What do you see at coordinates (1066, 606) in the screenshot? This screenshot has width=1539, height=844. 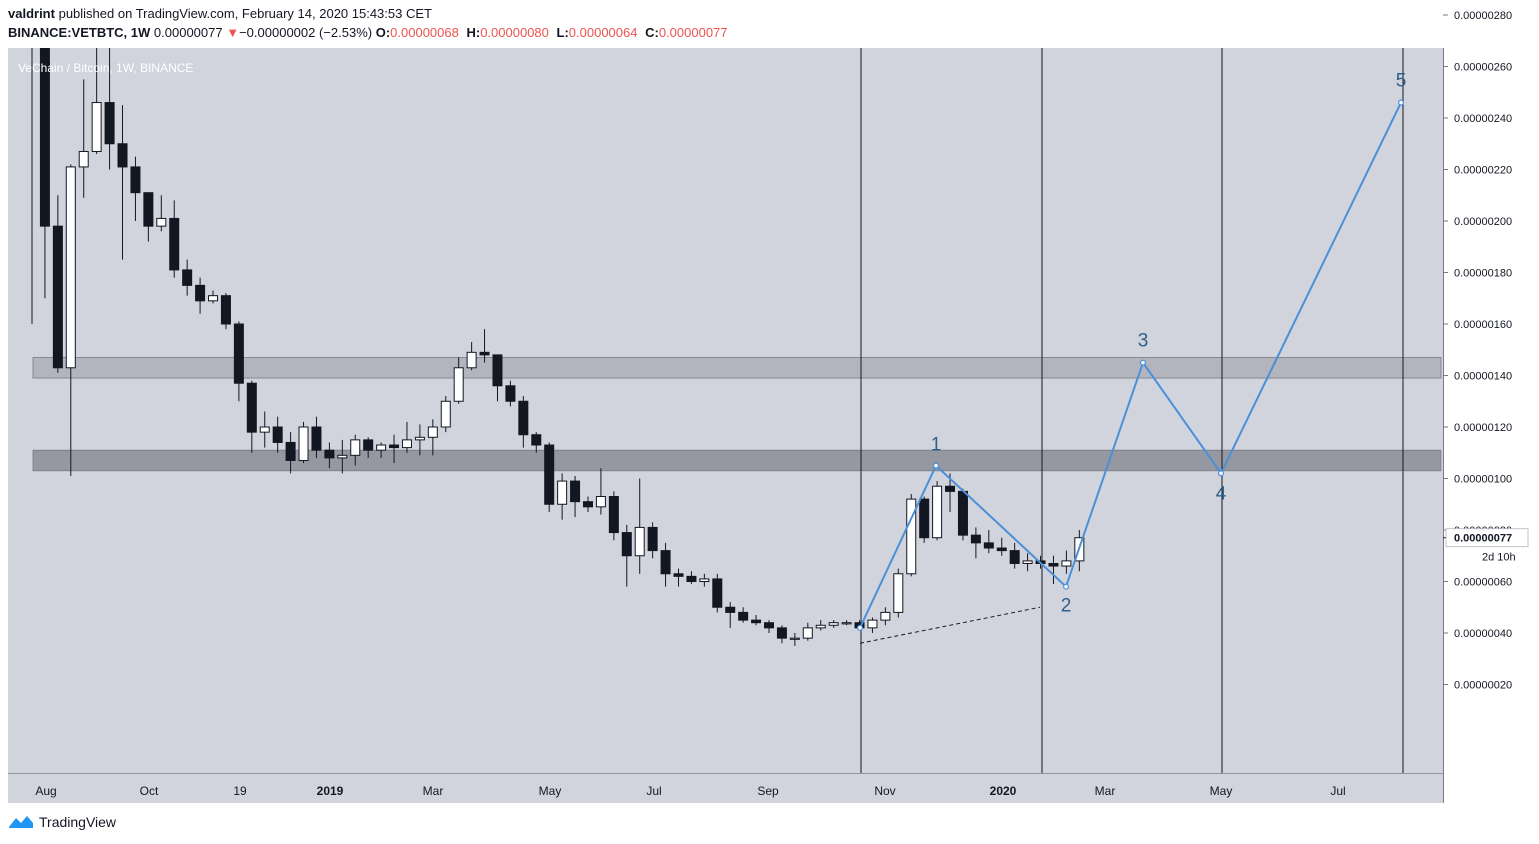 I see `wave-label-2: 2` at bounding box center [1066, 606].